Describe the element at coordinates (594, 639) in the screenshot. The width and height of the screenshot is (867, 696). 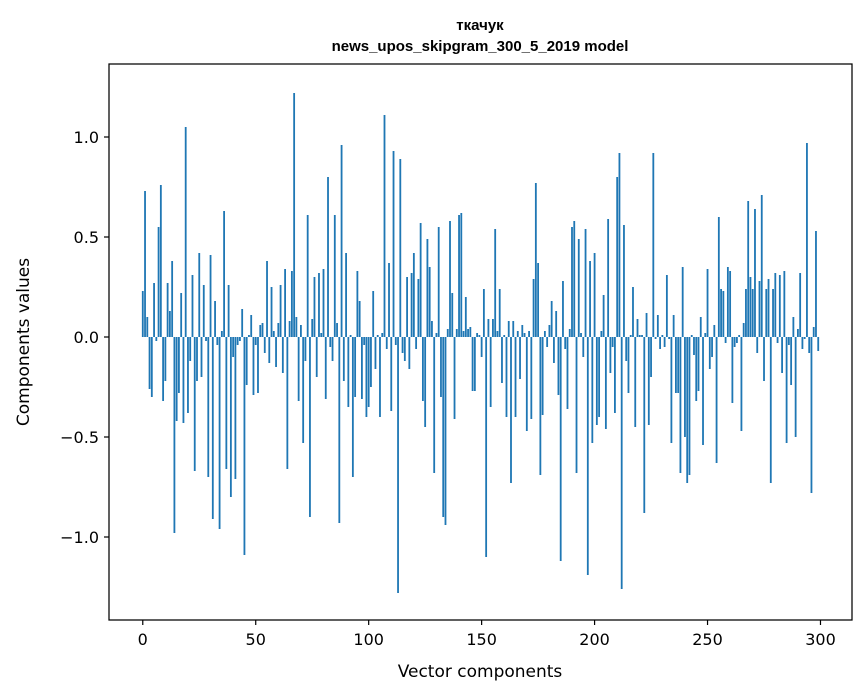
I see `x-tick-label: 200` at that location.